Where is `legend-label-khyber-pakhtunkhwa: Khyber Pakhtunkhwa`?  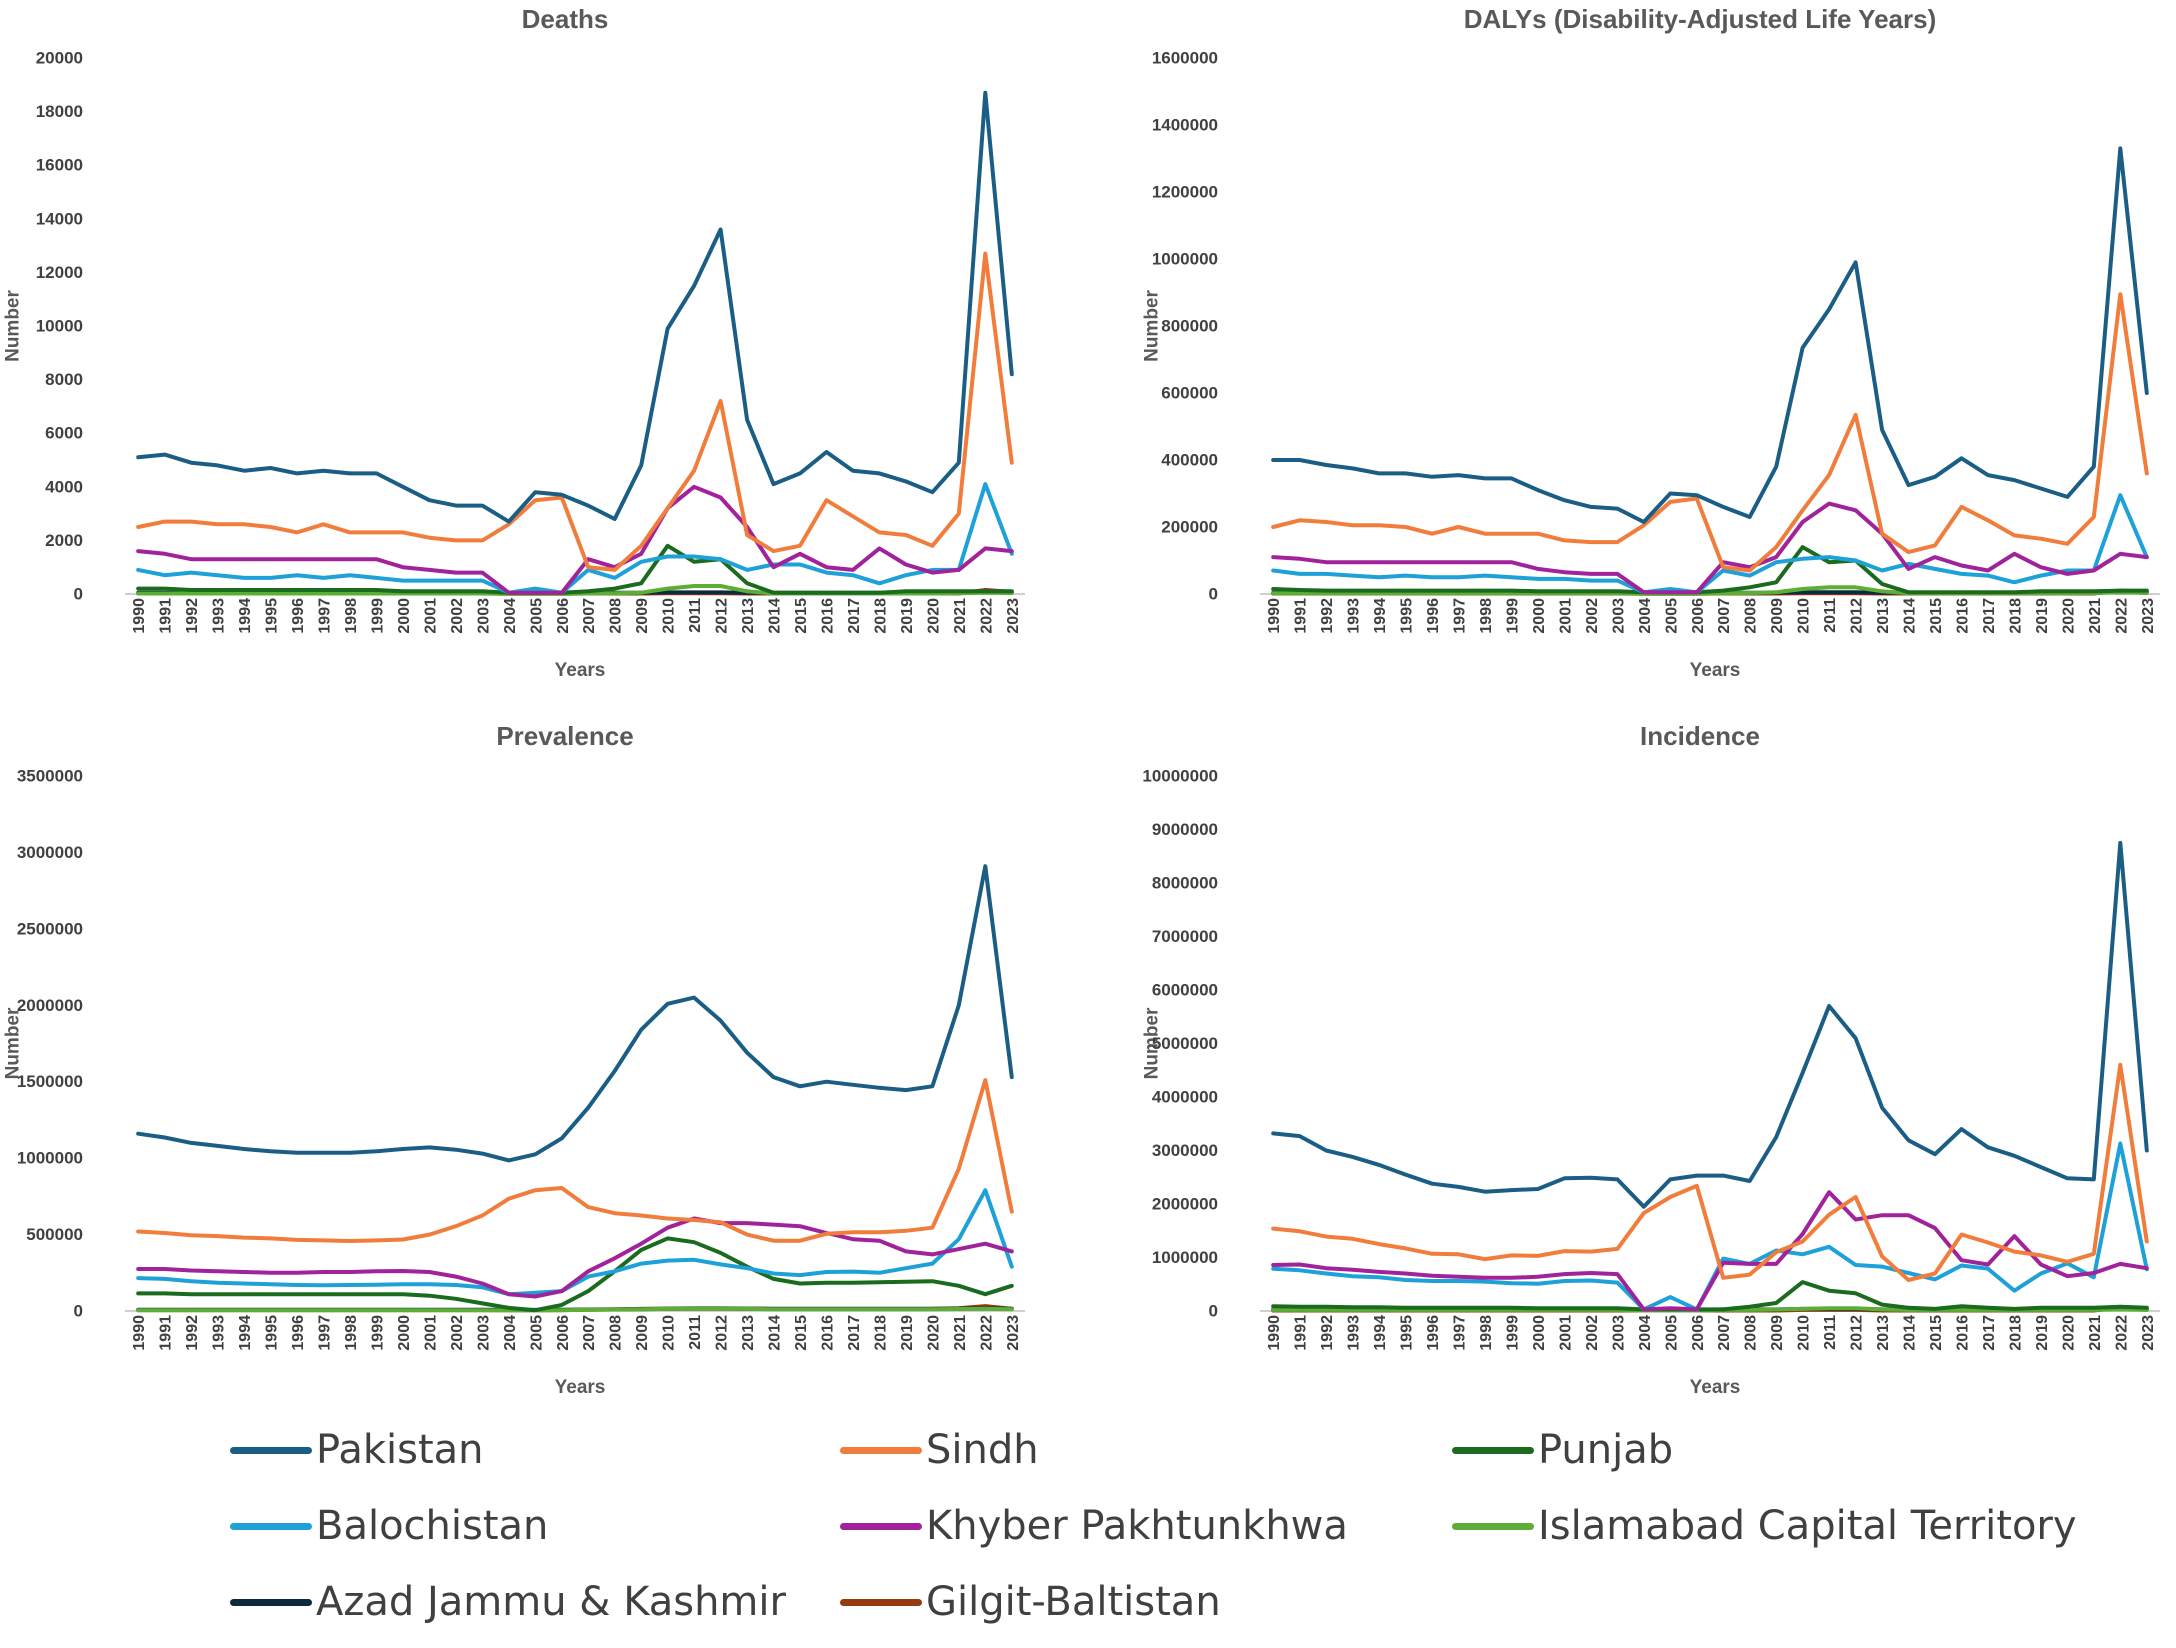 legend-label-khyber-pakhtunkhwa: Khyber Pakhtunkhwa is located at coordinates (1137, 1526).